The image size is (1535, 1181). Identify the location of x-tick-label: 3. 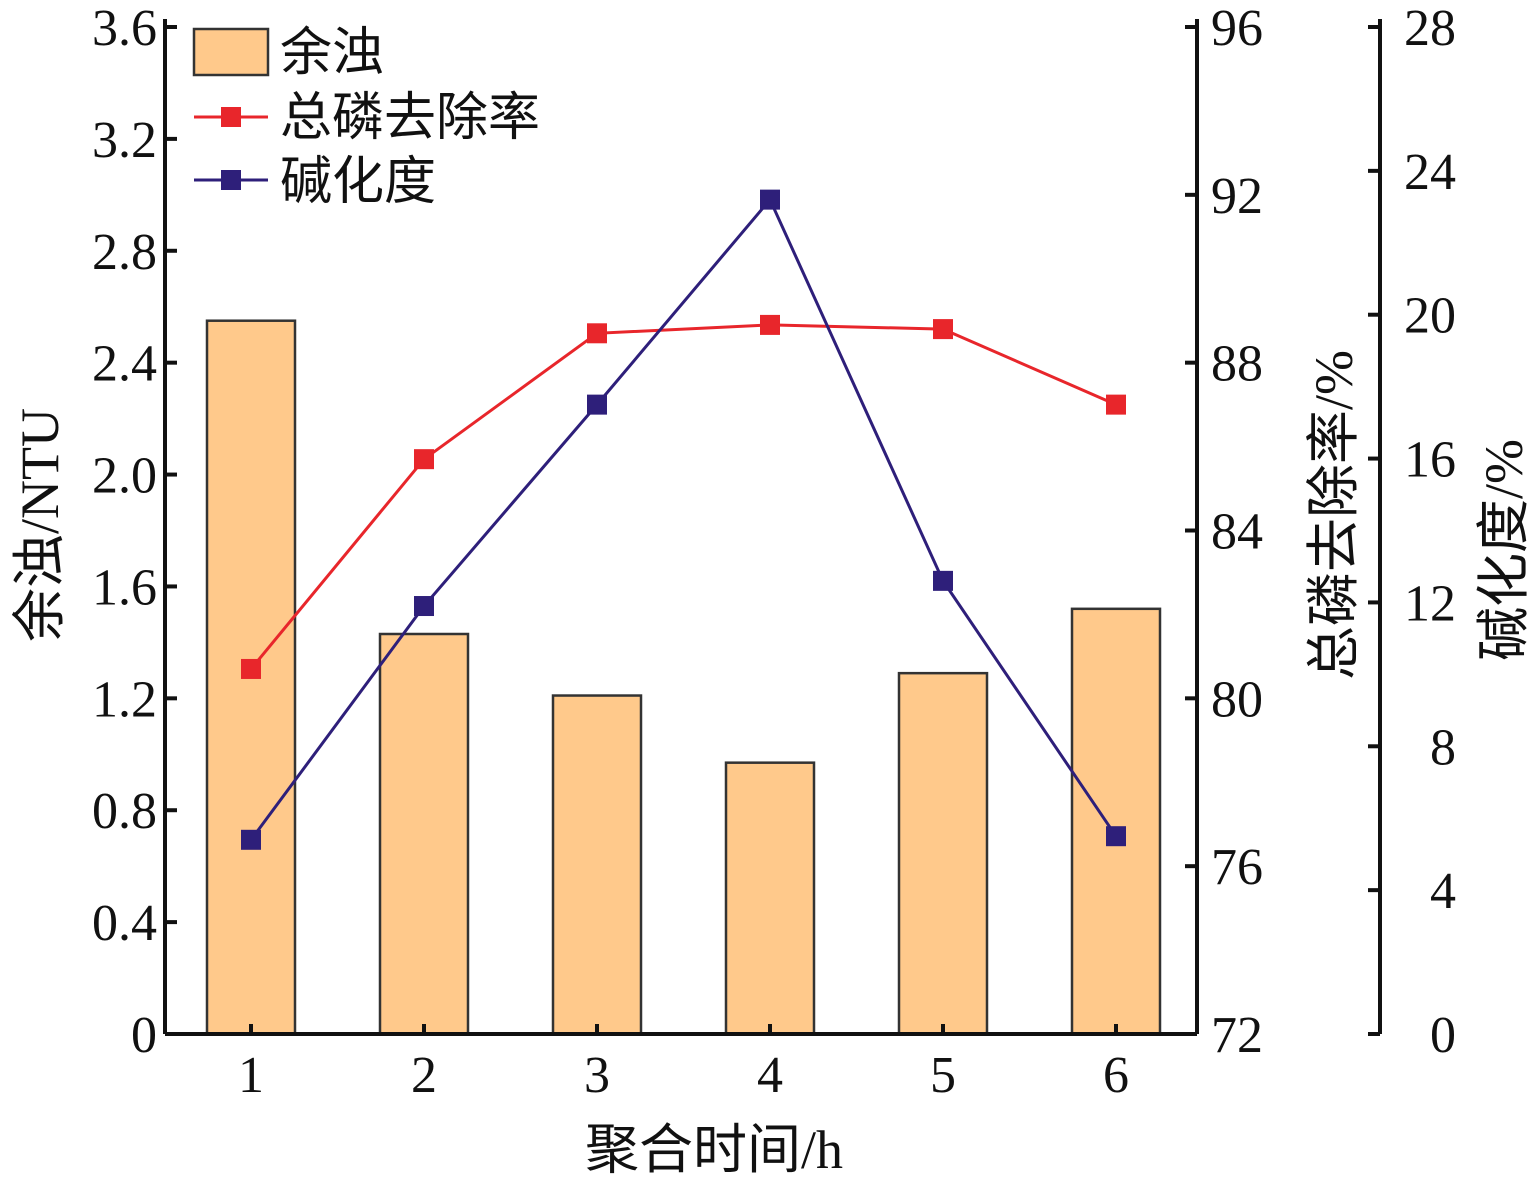
(597, 1075).